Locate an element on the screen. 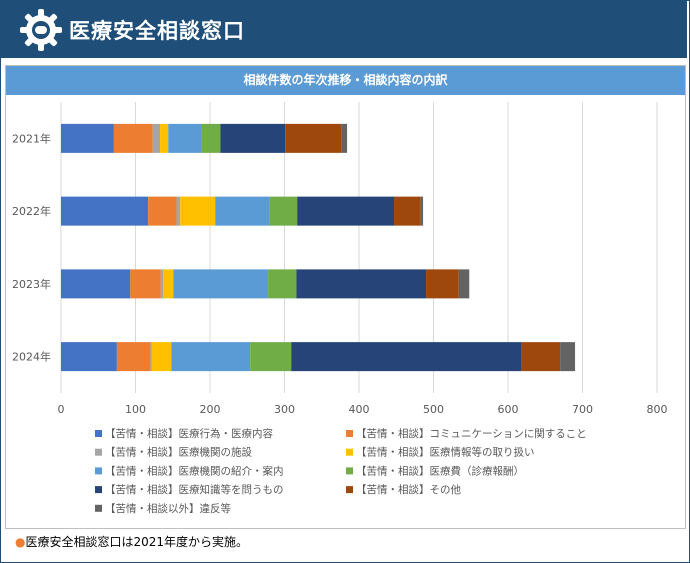 The height and width of the screenshot is (563, 690). header-bar: 医療安全相談窓口 is located at coordinates (344, 29).